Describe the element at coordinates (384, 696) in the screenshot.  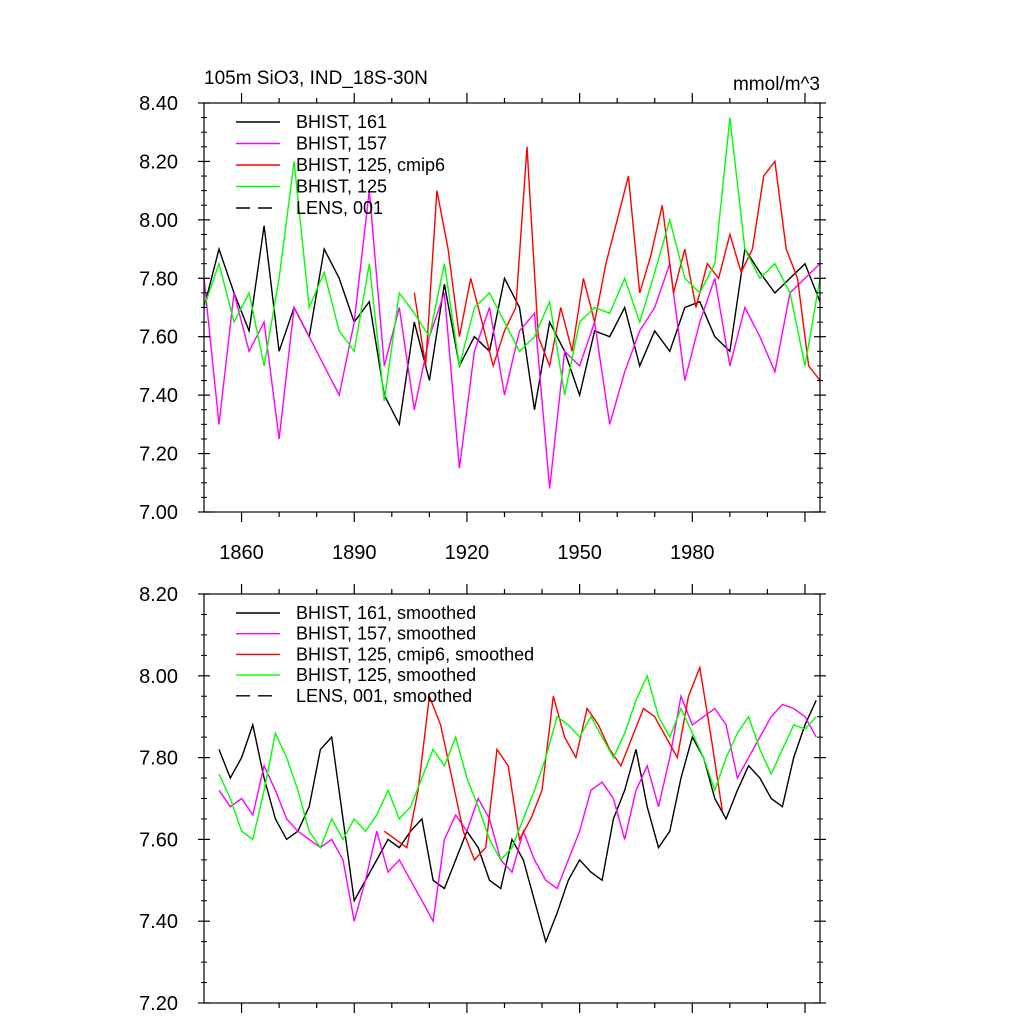
I see `legend-label: LENS, 001, smoothed` at that location.